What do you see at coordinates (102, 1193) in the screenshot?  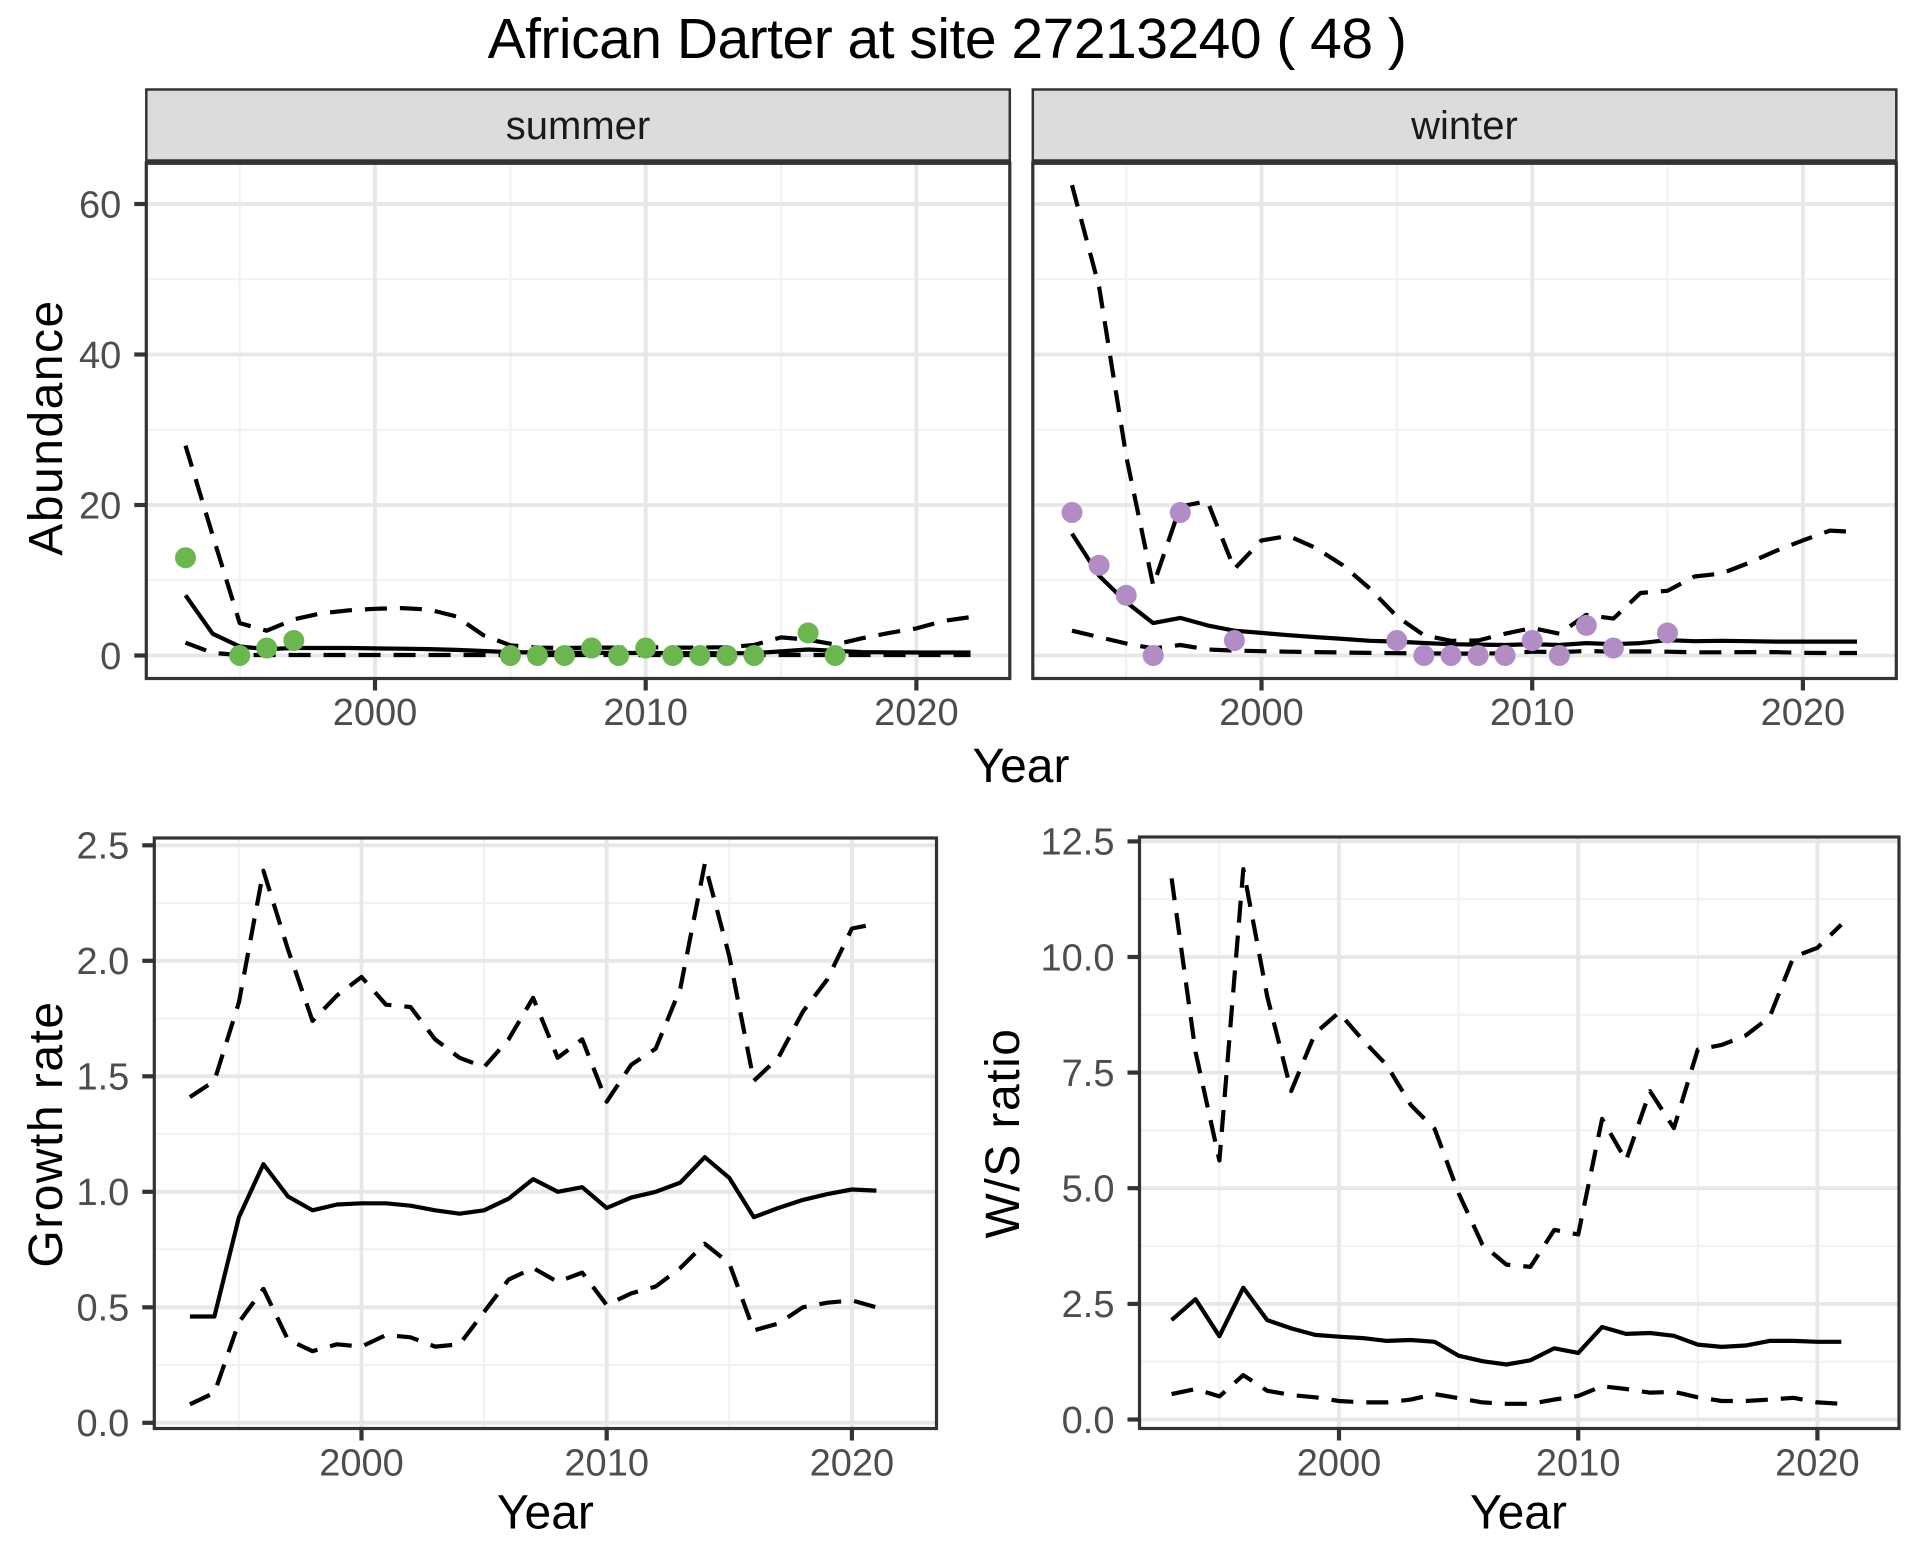 I see `svg-text: 1.0` at bounding box center [102, 1193].